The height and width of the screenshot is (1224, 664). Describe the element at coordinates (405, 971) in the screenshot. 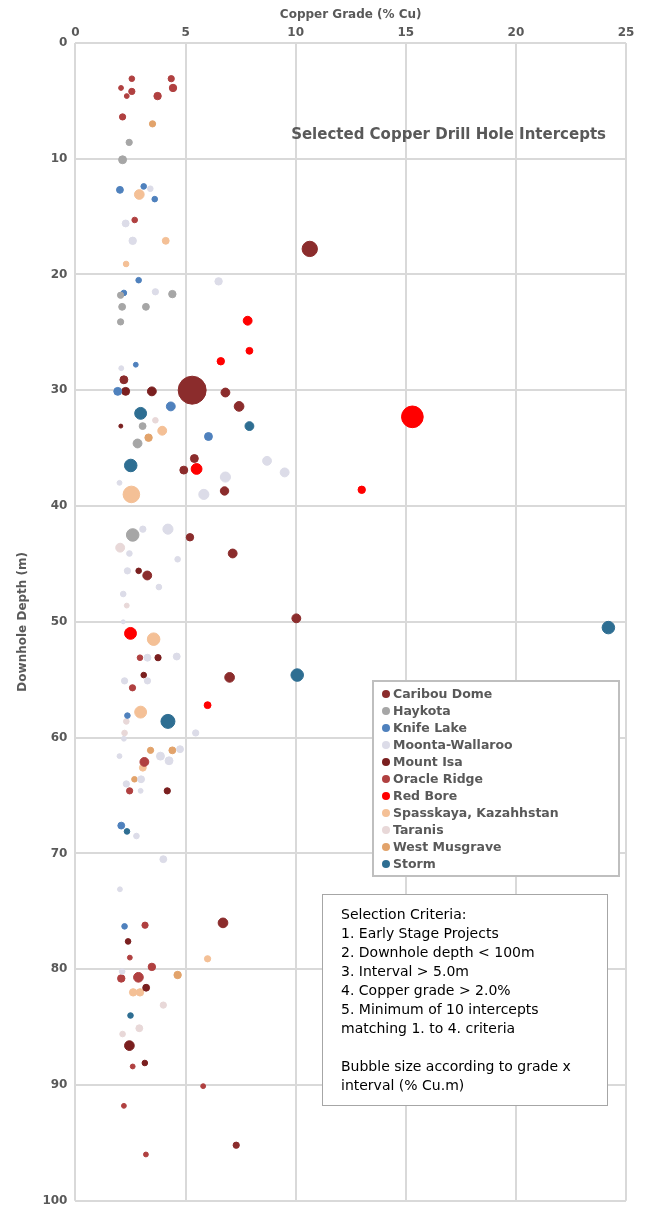

I see `annotation: 3. Interval > 5.0m` at that location.